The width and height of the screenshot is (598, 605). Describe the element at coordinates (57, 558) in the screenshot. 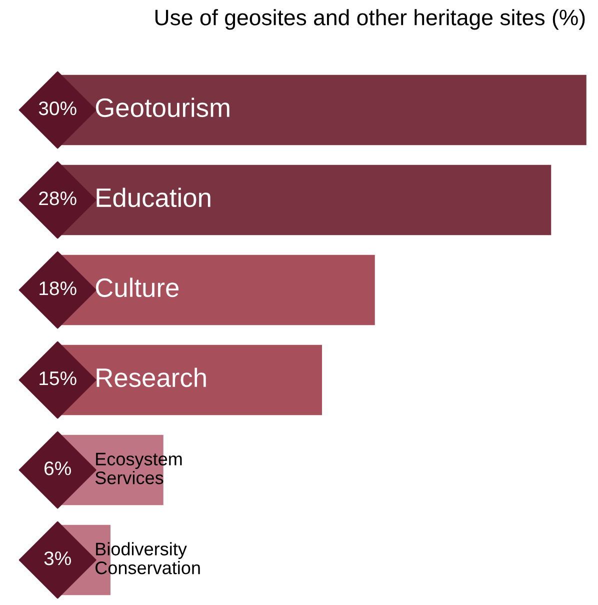

I see `data-label: 3%` at that location.